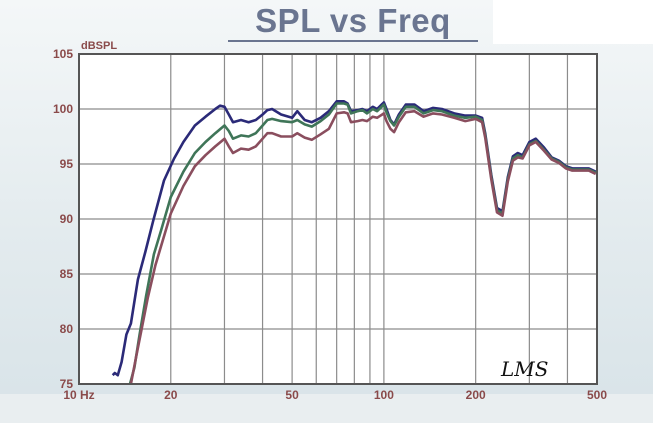 This screenshot has width=653, height=423. What do you see at coordinates (67, 164) in the screenshot?
I see `y-tick-label: 95` at bounding box center [67, 164].